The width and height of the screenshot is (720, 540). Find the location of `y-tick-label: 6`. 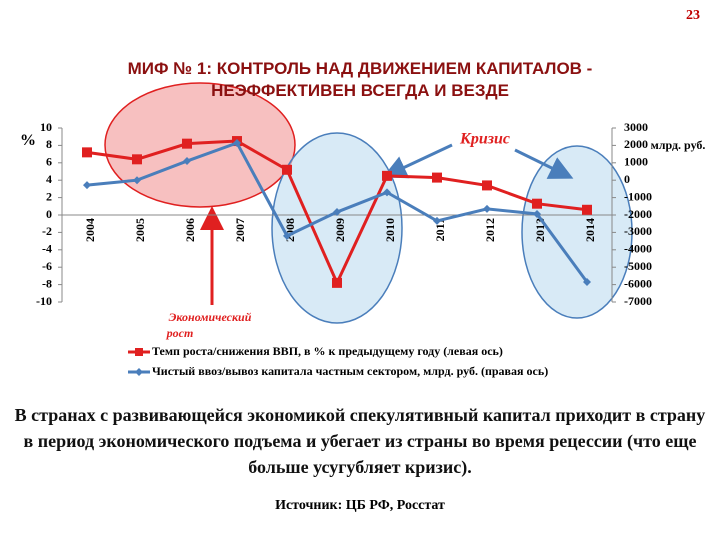

y-tick-label: 6 is located at coordinates (49, 162).